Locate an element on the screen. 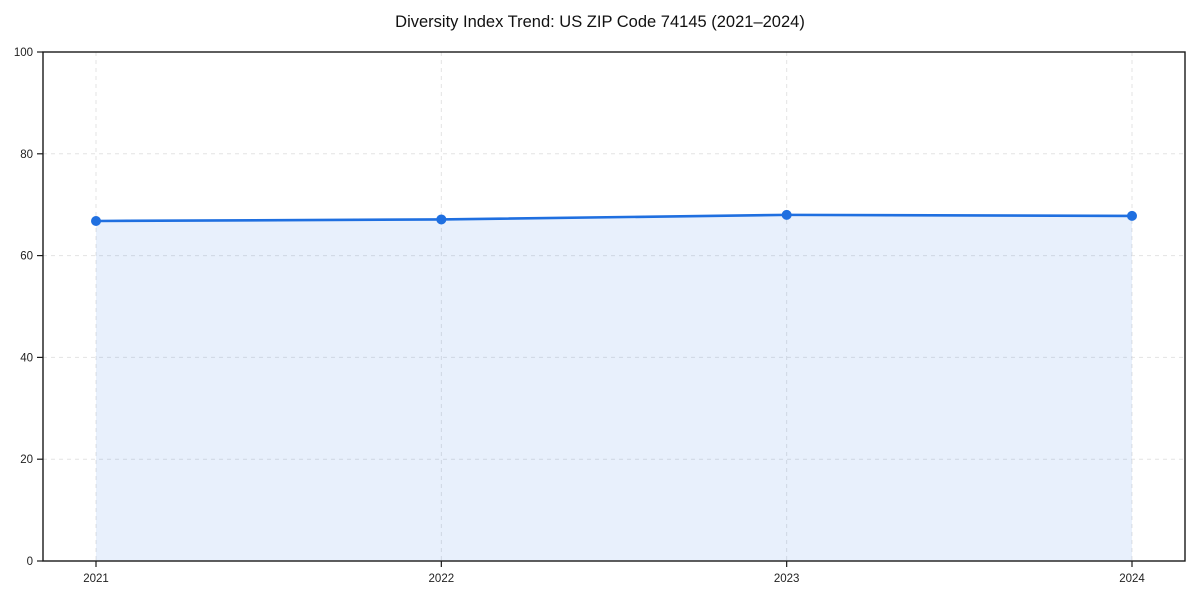  x-tick-label-2024: 2024 is located at coordinates (1132, 579).